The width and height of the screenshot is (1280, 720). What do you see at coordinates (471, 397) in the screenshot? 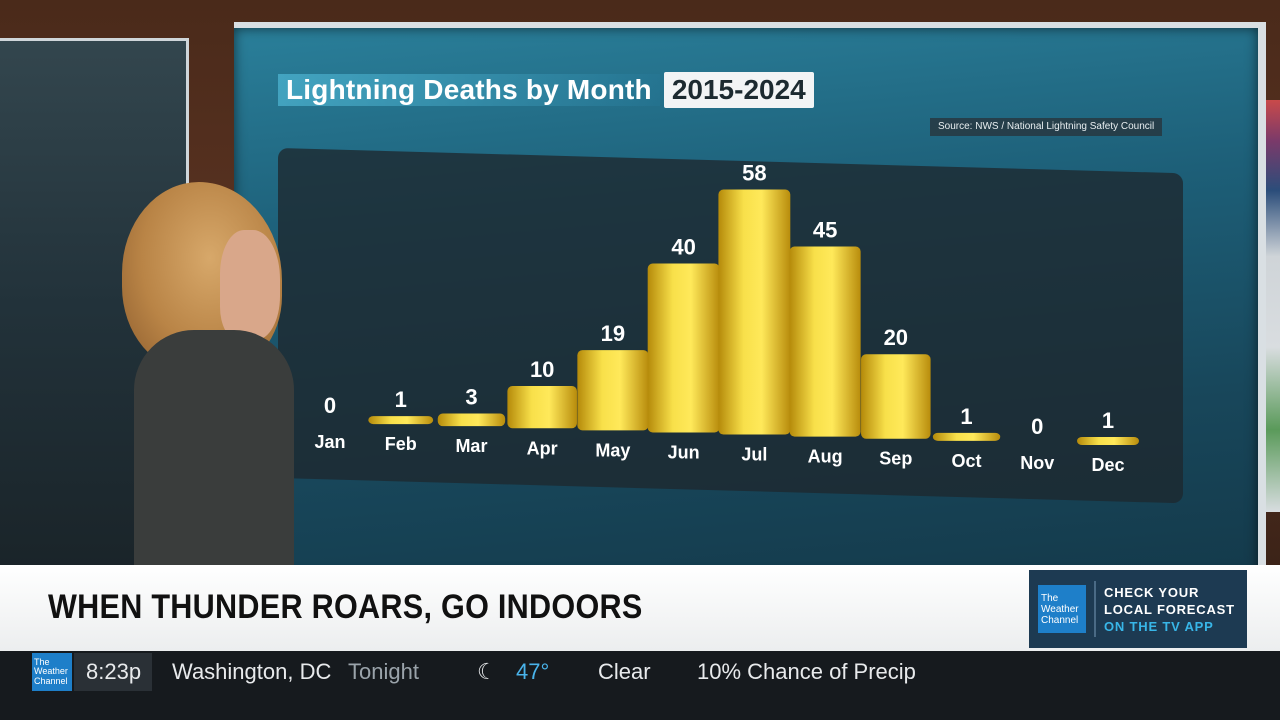
I see `value-label-mar: 3` at bounding box center [471, 397].